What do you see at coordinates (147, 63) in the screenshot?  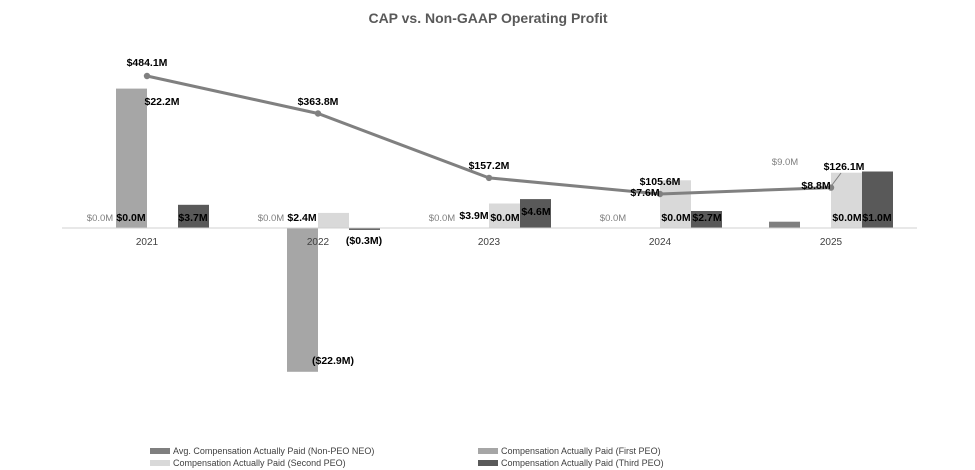 I see `line-label-2021: $484.1M` at bounding box center [147, 63].